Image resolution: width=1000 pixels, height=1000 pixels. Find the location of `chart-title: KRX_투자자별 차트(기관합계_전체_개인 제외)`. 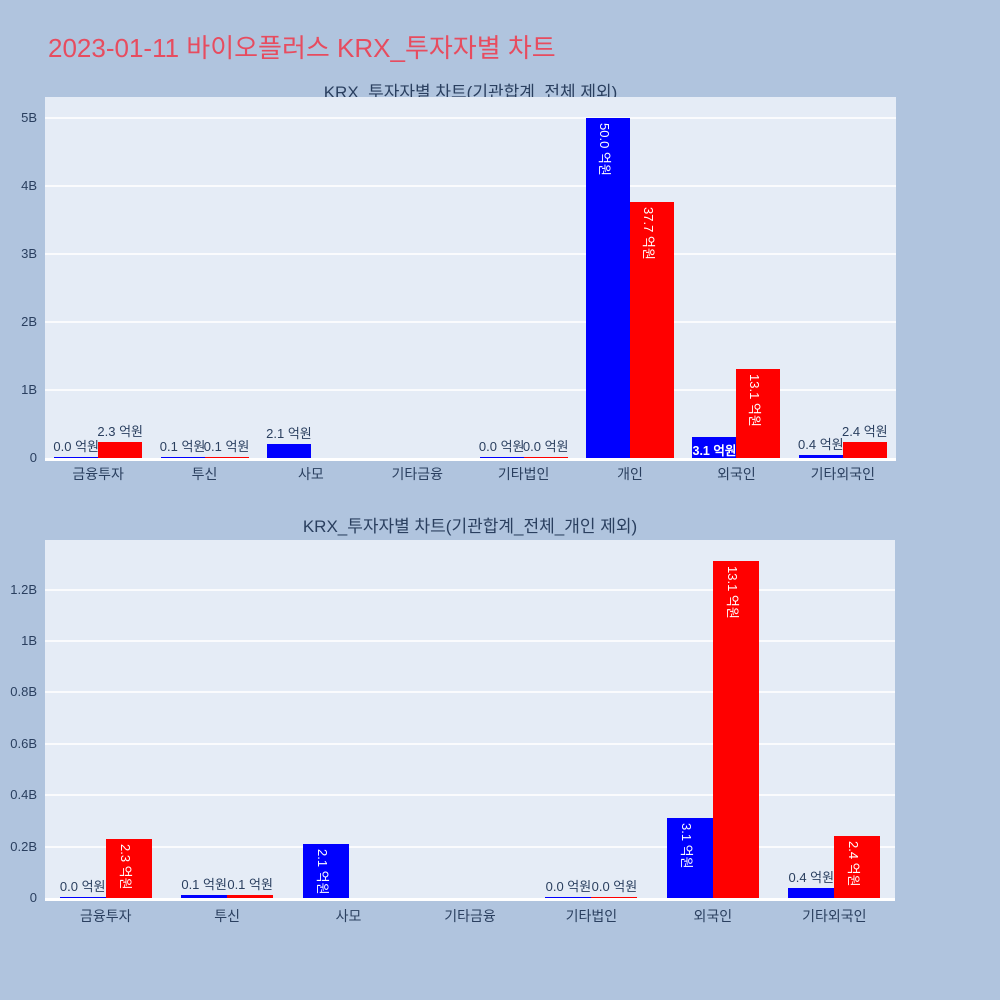

chart-title: KRX_투자자별 차트(기관합계_전체_개인 제외) is located at coordinates (470, 526).